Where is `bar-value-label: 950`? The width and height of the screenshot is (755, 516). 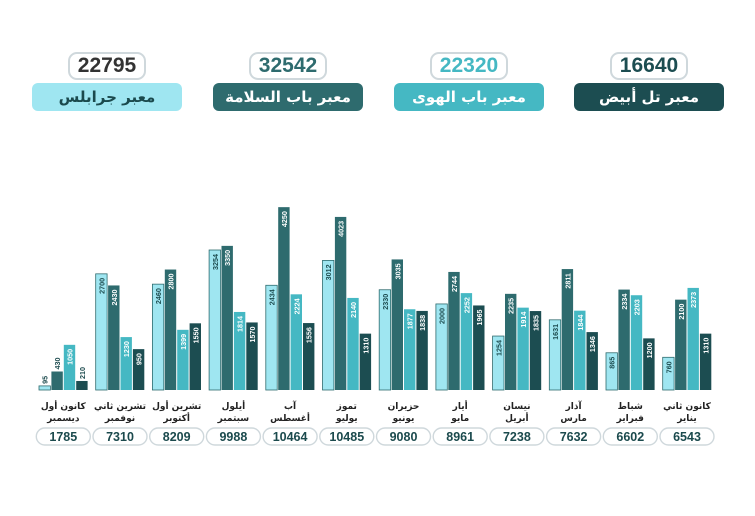
bar-value-label: 950 is located at coordinates (139, 359).